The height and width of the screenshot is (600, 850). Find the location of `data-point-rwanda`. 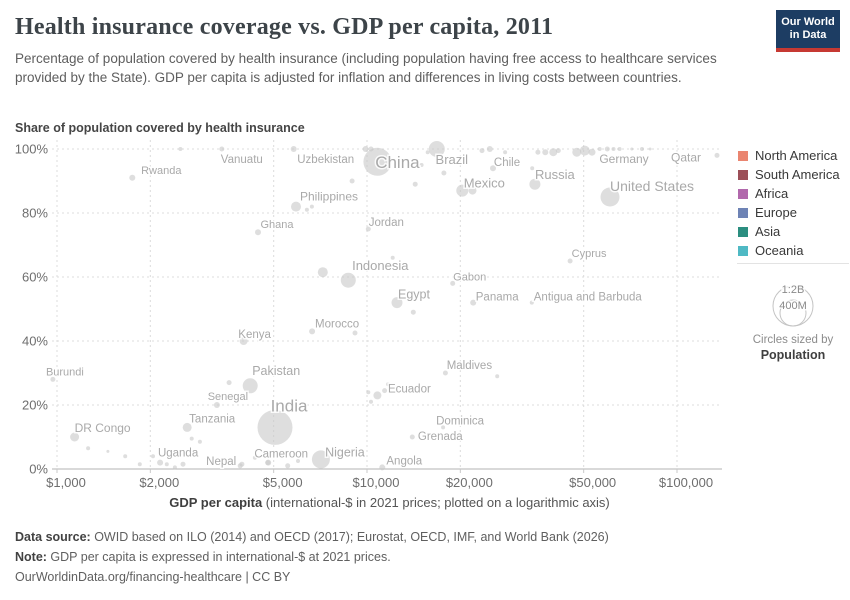

data-point-rwanda is located at coordinates (132, 177).